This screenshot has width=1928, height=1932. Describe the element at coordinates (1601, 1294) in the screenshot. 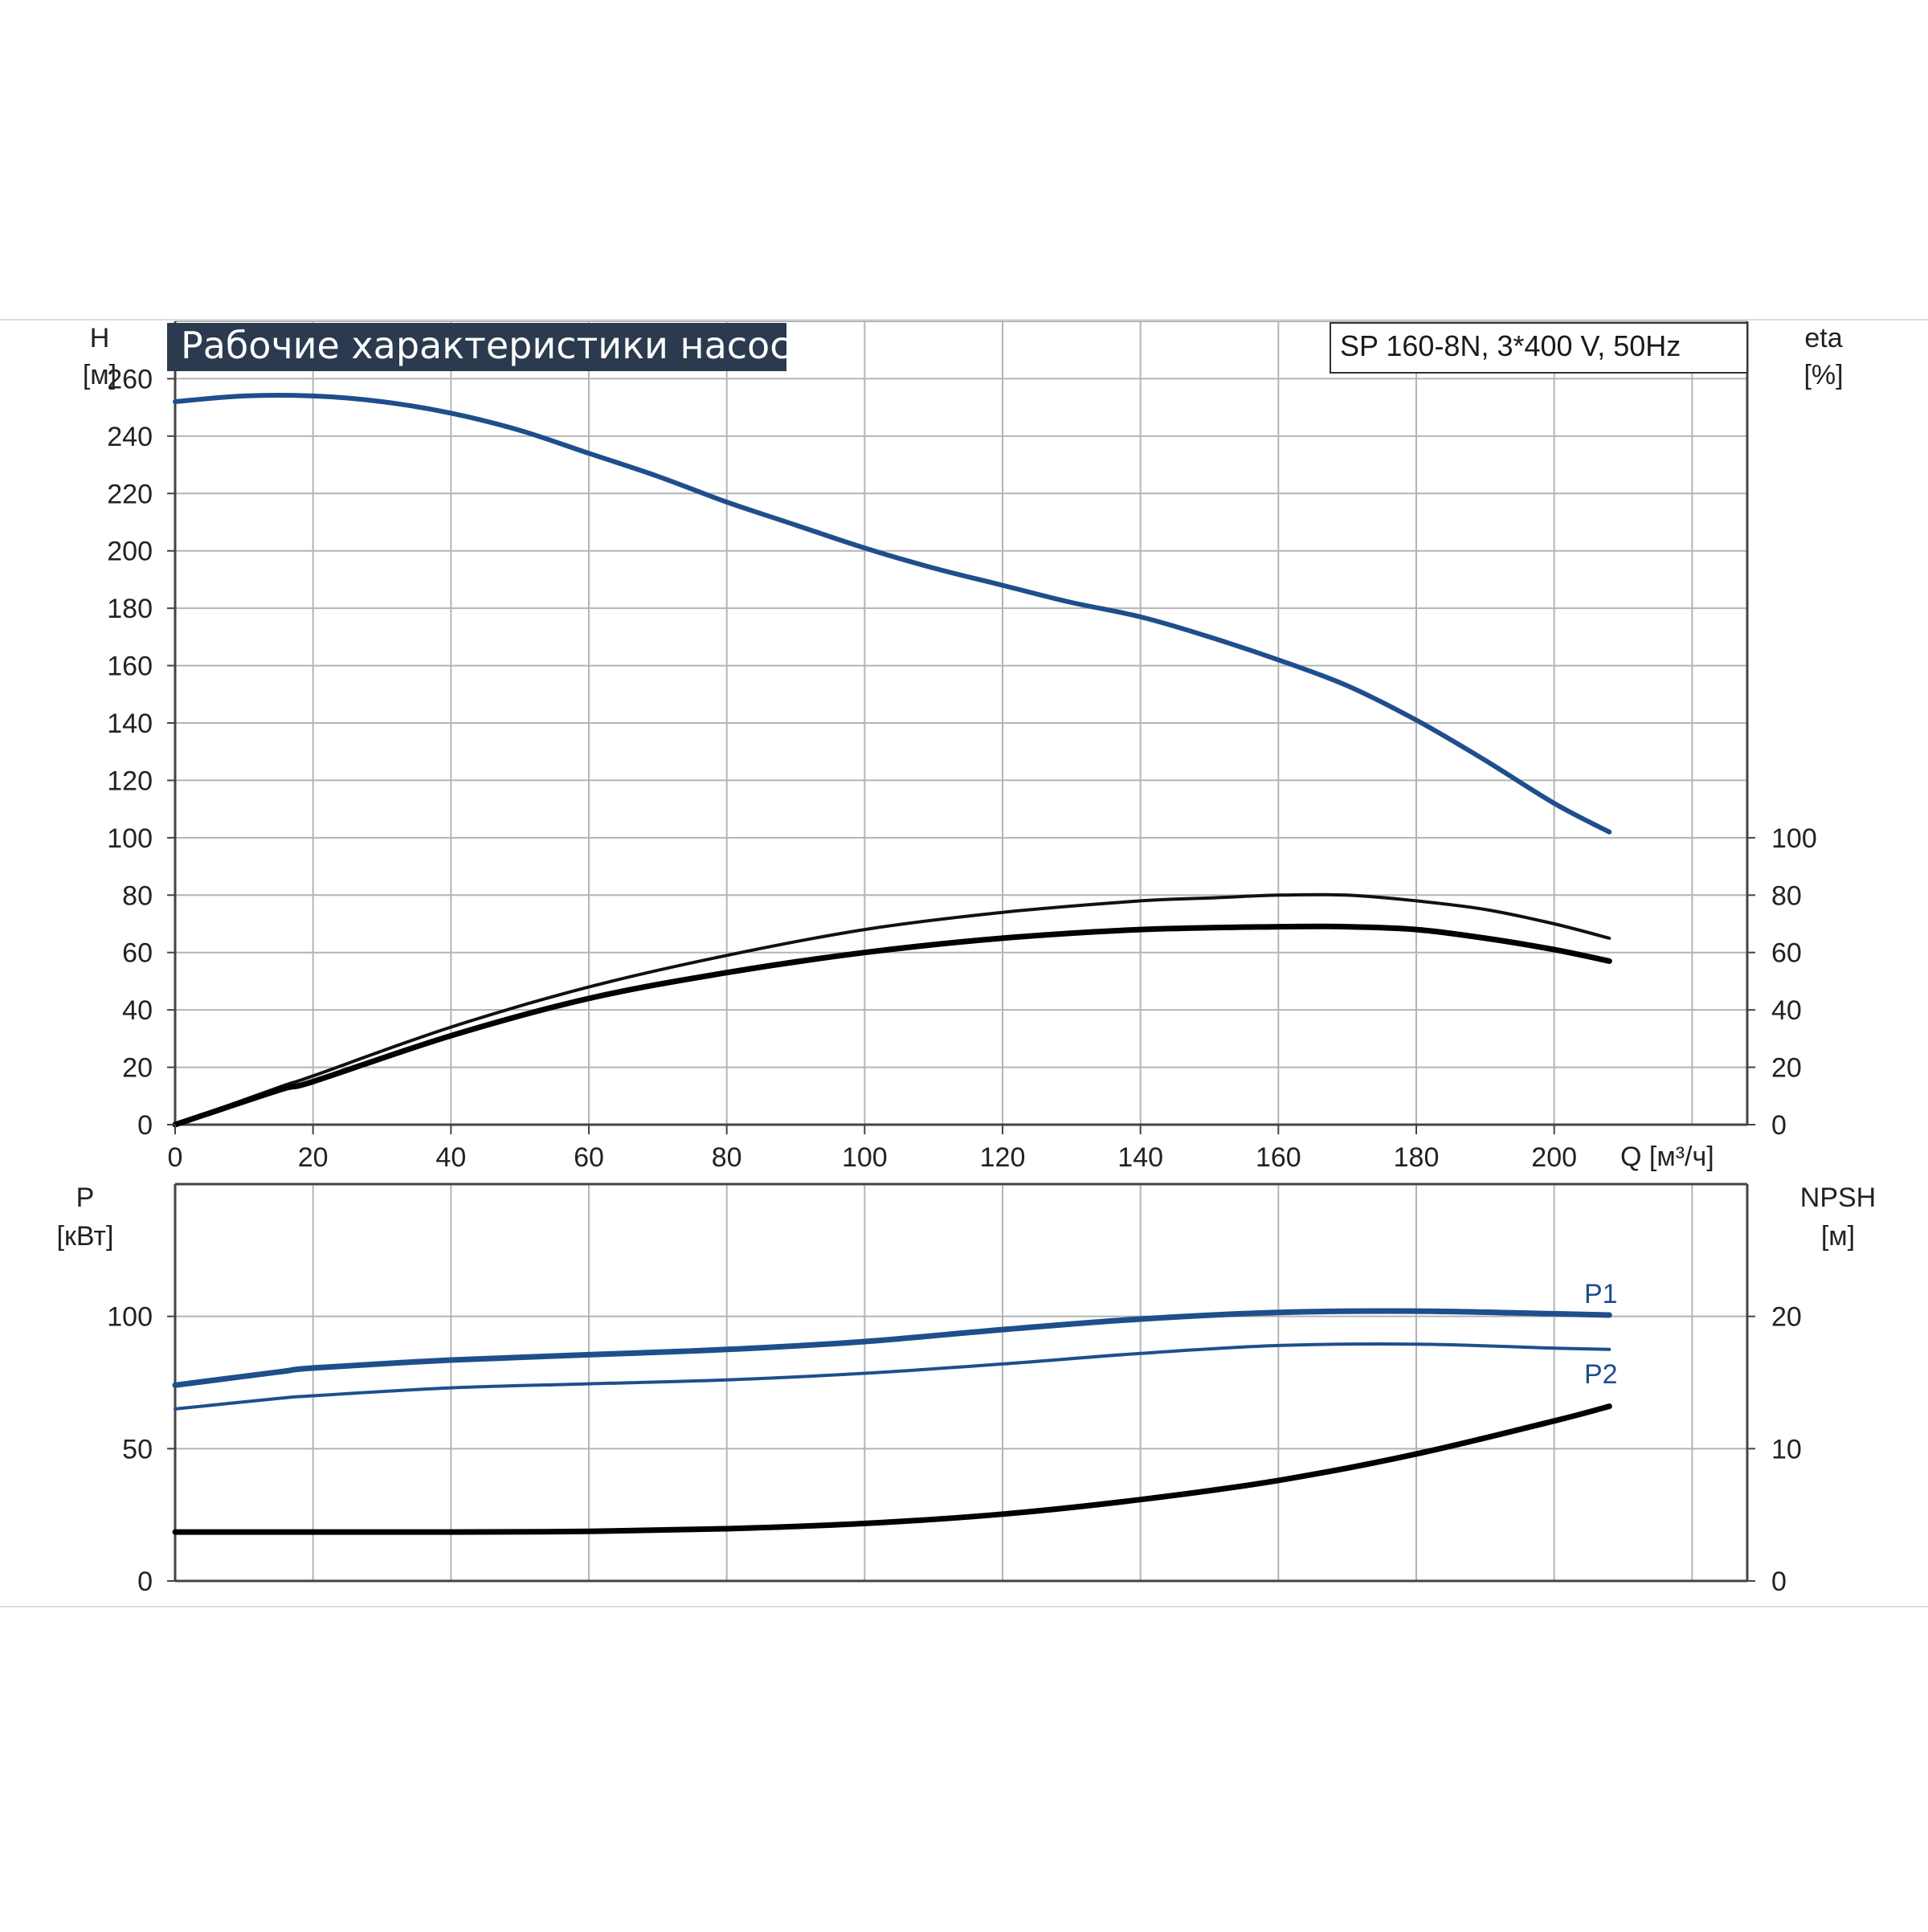

I see `p1-curve-label: P1` at that location.